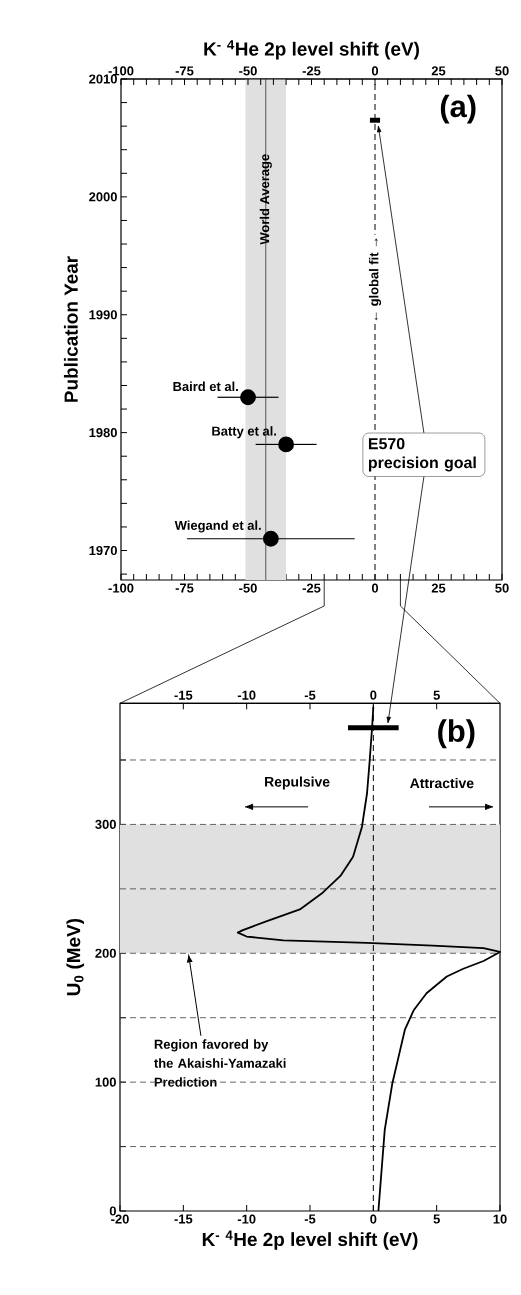  Describe the element at coordinates (105, 1082) in the screenshot. I see `y-tick-label: 100` at that location.